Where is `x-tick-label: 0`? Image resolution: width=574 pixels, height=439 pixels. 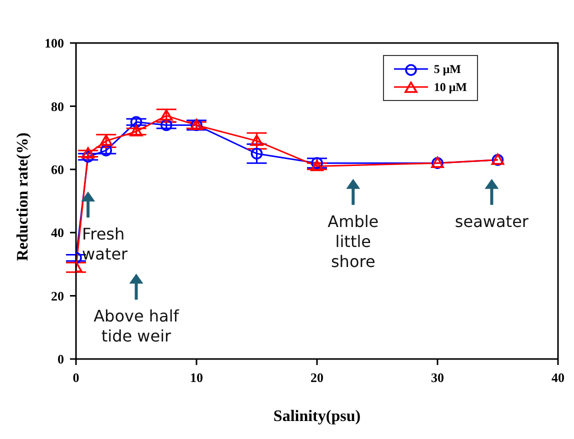
x-tick-label: 0 is located at coordinates (76, 378).